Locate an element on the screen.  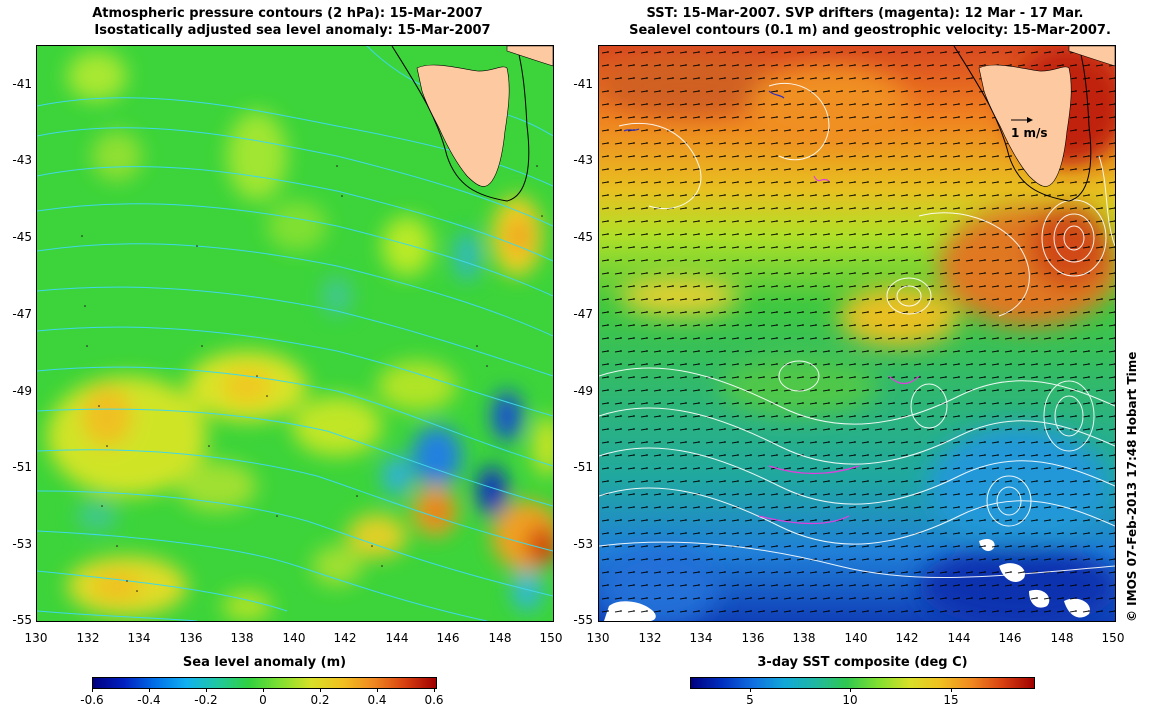
right-y-tick: -51 is located at coordinates (583, 467).